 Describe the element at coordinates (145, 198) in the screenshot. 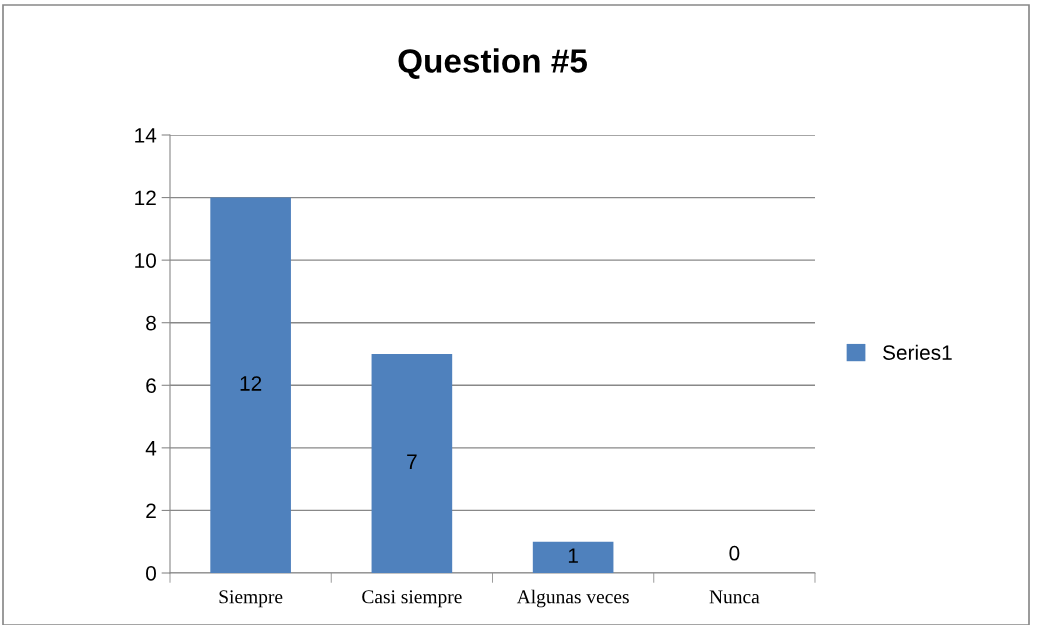

I see `y-tick-label: 12` at that location.